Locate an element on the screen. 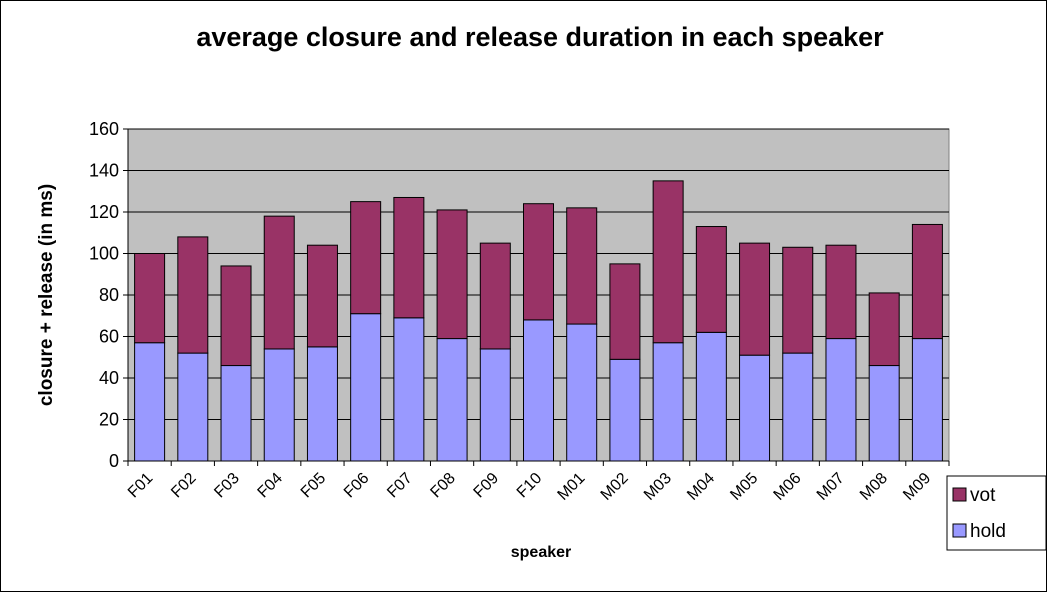 The height and width of the screenshot is (592, 1047). legend-label: hold is located at coordinates (988, 531).